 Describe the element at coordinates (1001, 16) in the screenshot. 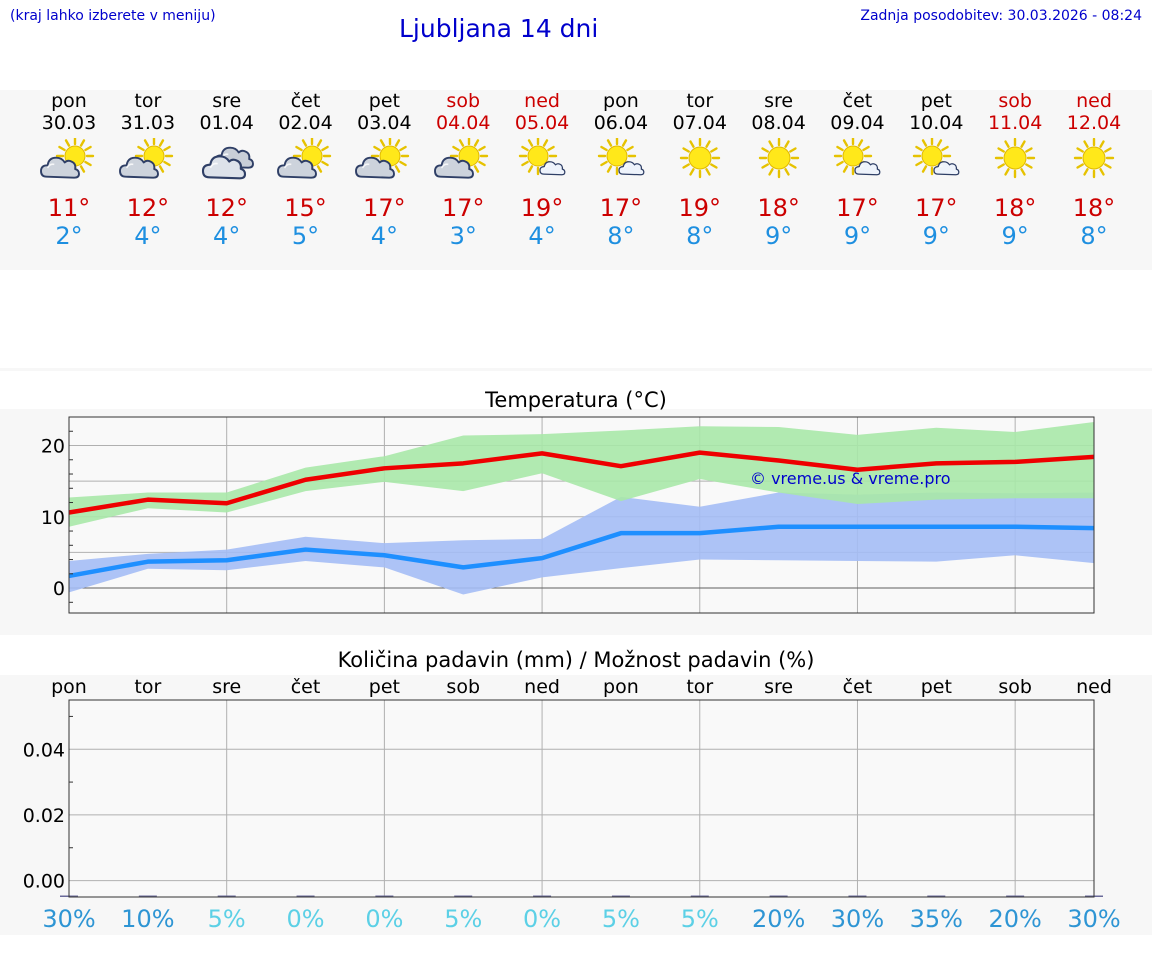

I see `last-update: Zadnja posodobitev: 30.03.2026 - 08:24` at that location.